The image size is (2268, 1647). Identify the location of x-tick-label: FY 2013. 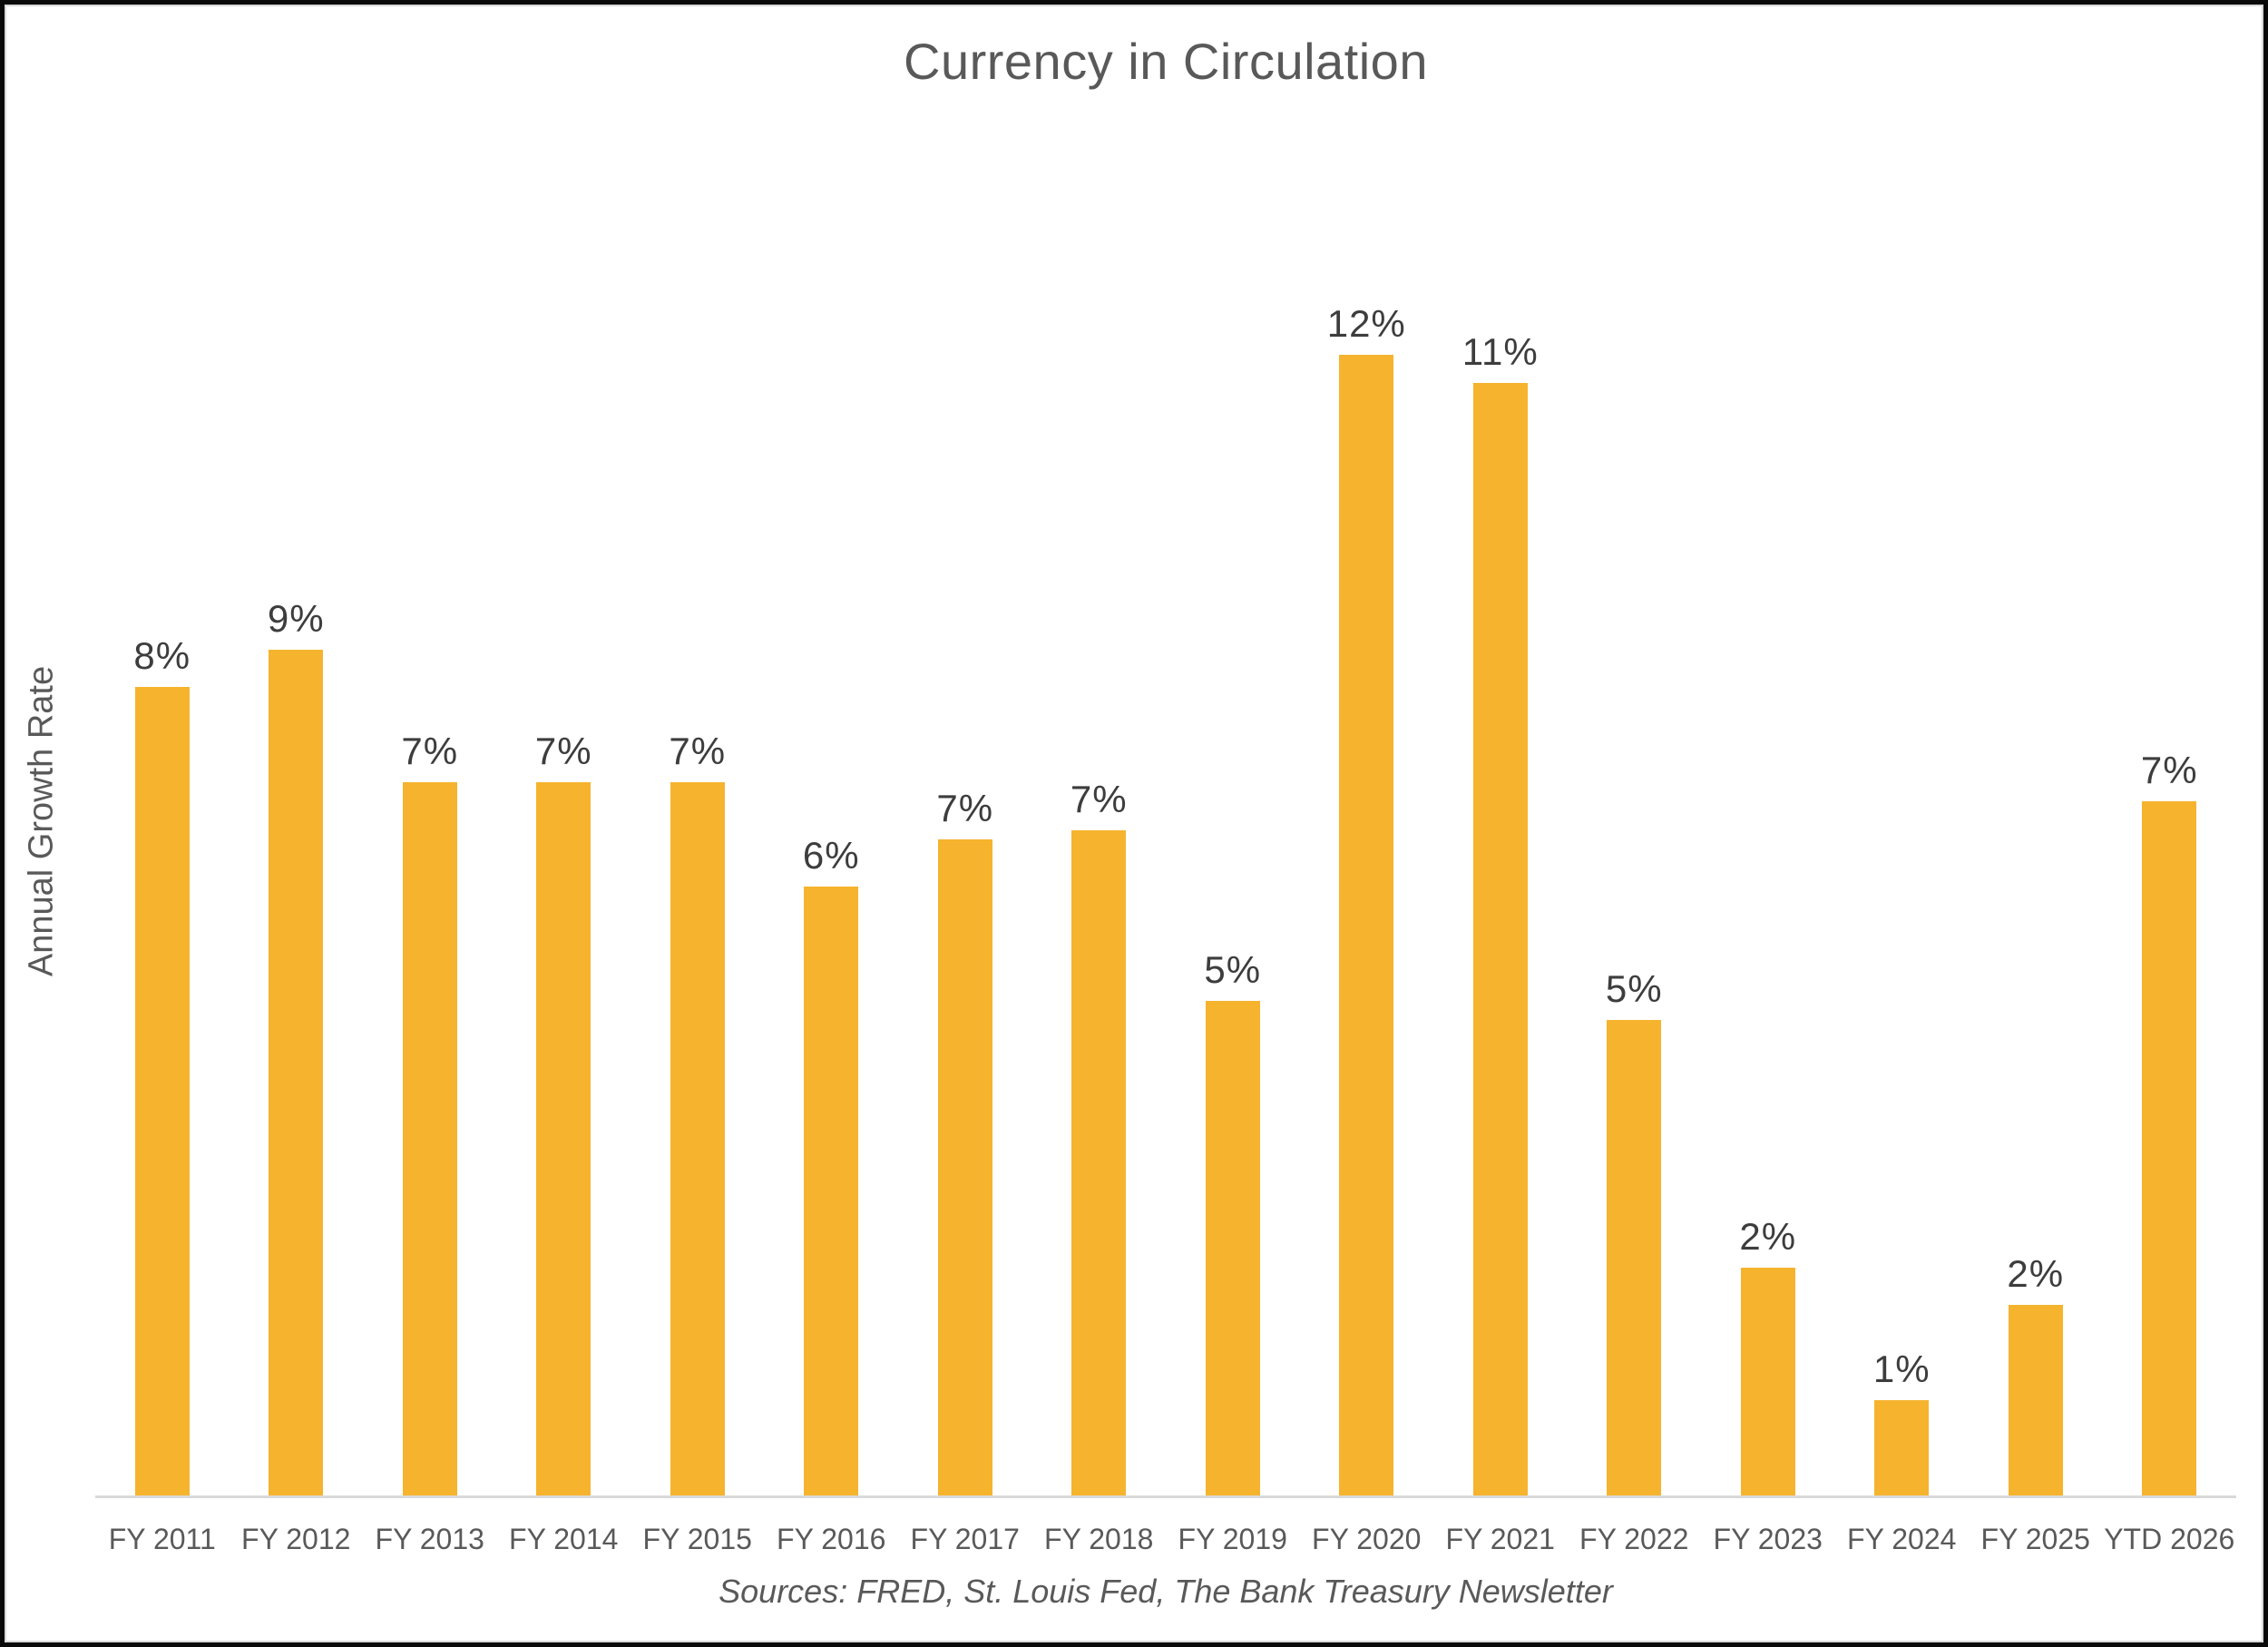
(429, 1539).